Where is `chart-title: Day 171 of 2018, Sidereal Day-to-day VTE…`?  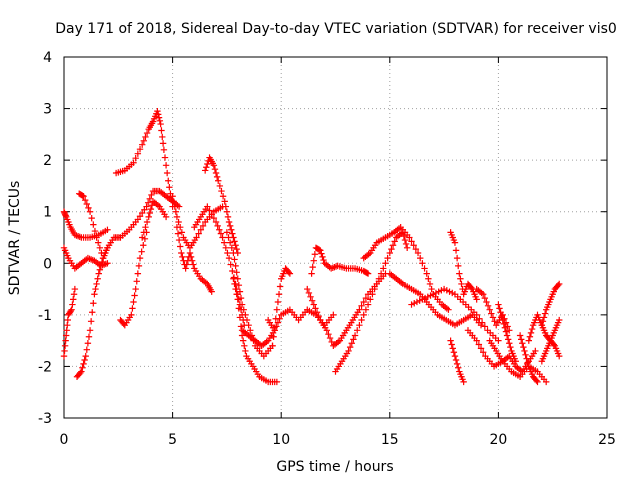 chart-title: Day 171 of 2018, Sidereal Day-to-day VTE… is located at coordinates (336, 29).